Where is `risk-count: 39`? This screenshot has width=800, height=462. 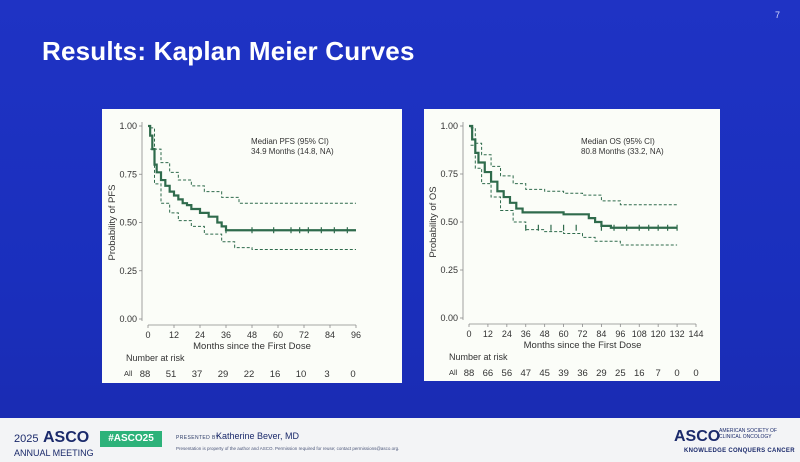
risk-count: 39 is located at coordinates (563, 373).